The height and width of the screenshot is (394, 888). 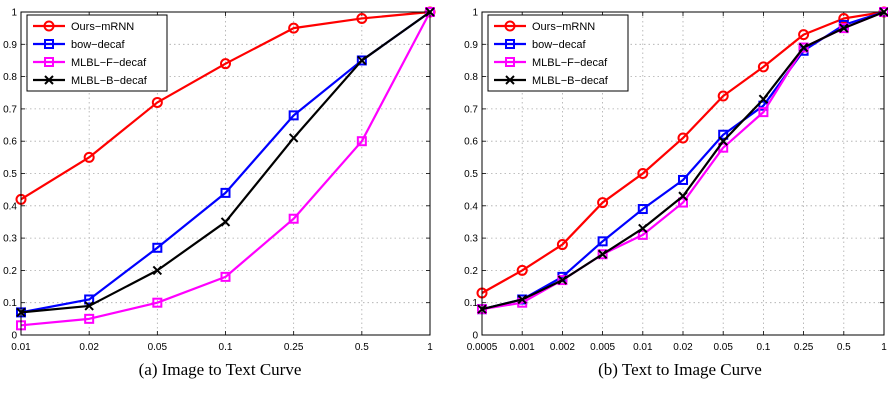 What do you see at coordinates (482, 347) in the screenshot?
I see `x-tick-label: 0.0005` at bounding box center [482, 347].